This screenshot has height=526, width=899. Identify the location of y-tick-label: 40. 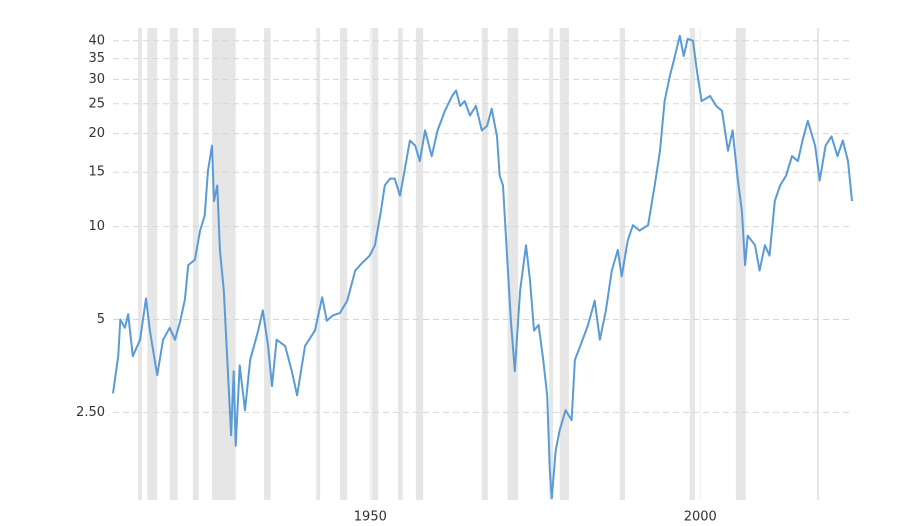
(96, 40).